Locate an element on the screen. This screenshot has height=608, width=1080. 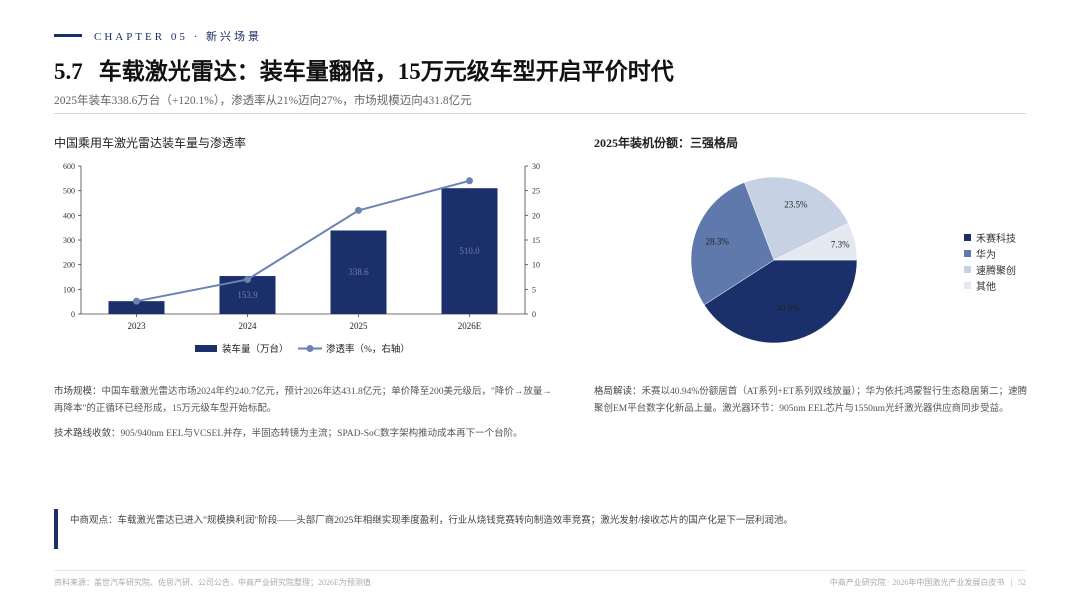
legend-line-label: 渗透率（%，右轴） is located at coordinates (368, 349).